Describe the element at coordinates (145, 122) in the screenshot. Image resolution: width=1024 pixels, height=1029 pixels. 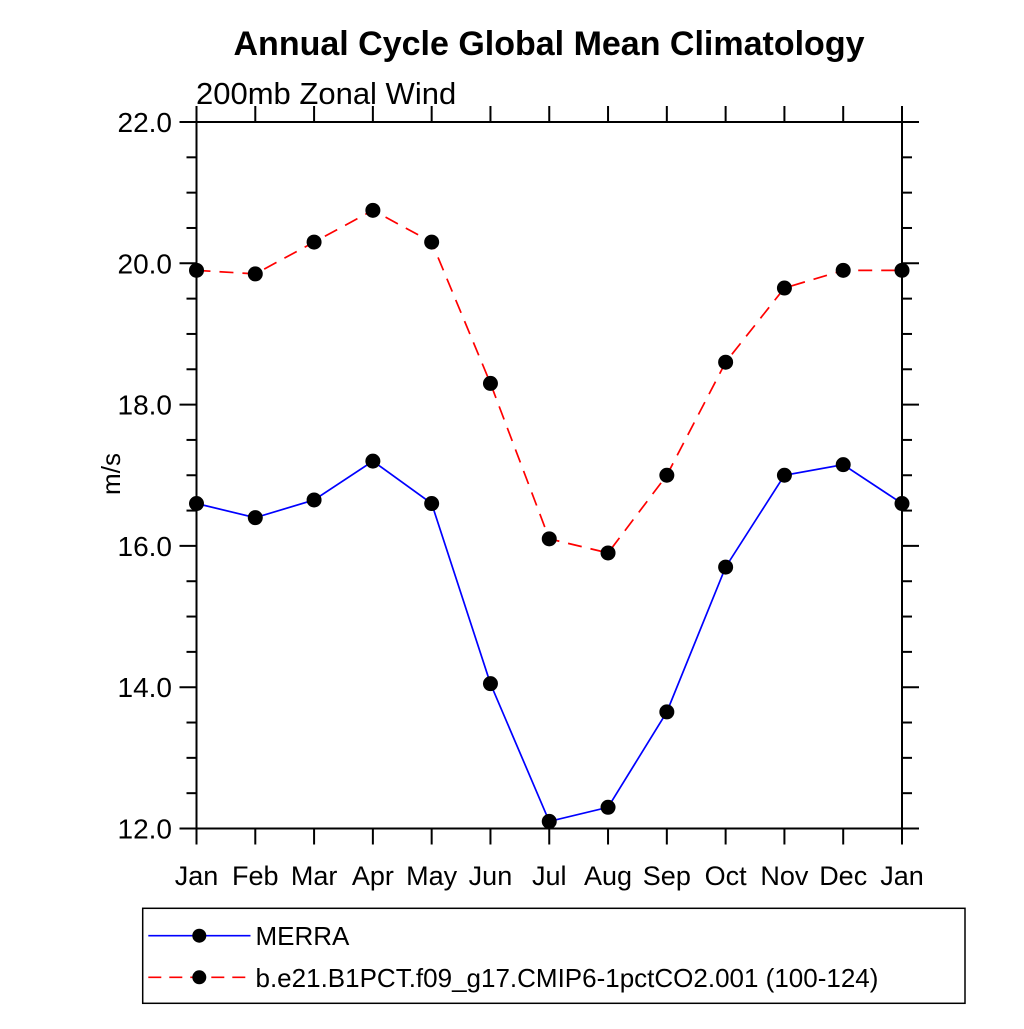
I see `y-tick-label: 22.0` at that location.